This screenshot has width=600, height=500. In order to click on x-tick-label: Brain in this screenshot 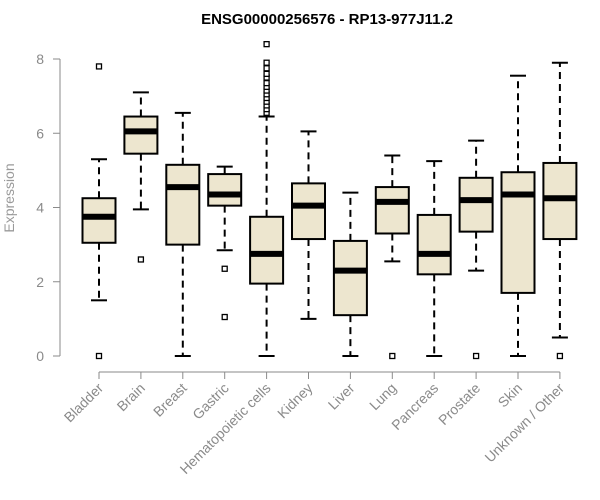, I will do `click(131, 397)`.